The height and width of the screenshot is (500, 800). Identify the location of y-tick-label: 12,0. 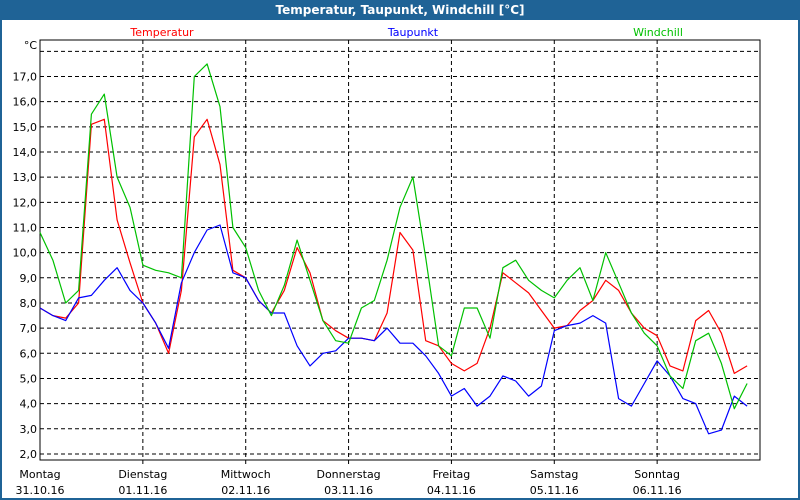
(25, 202).